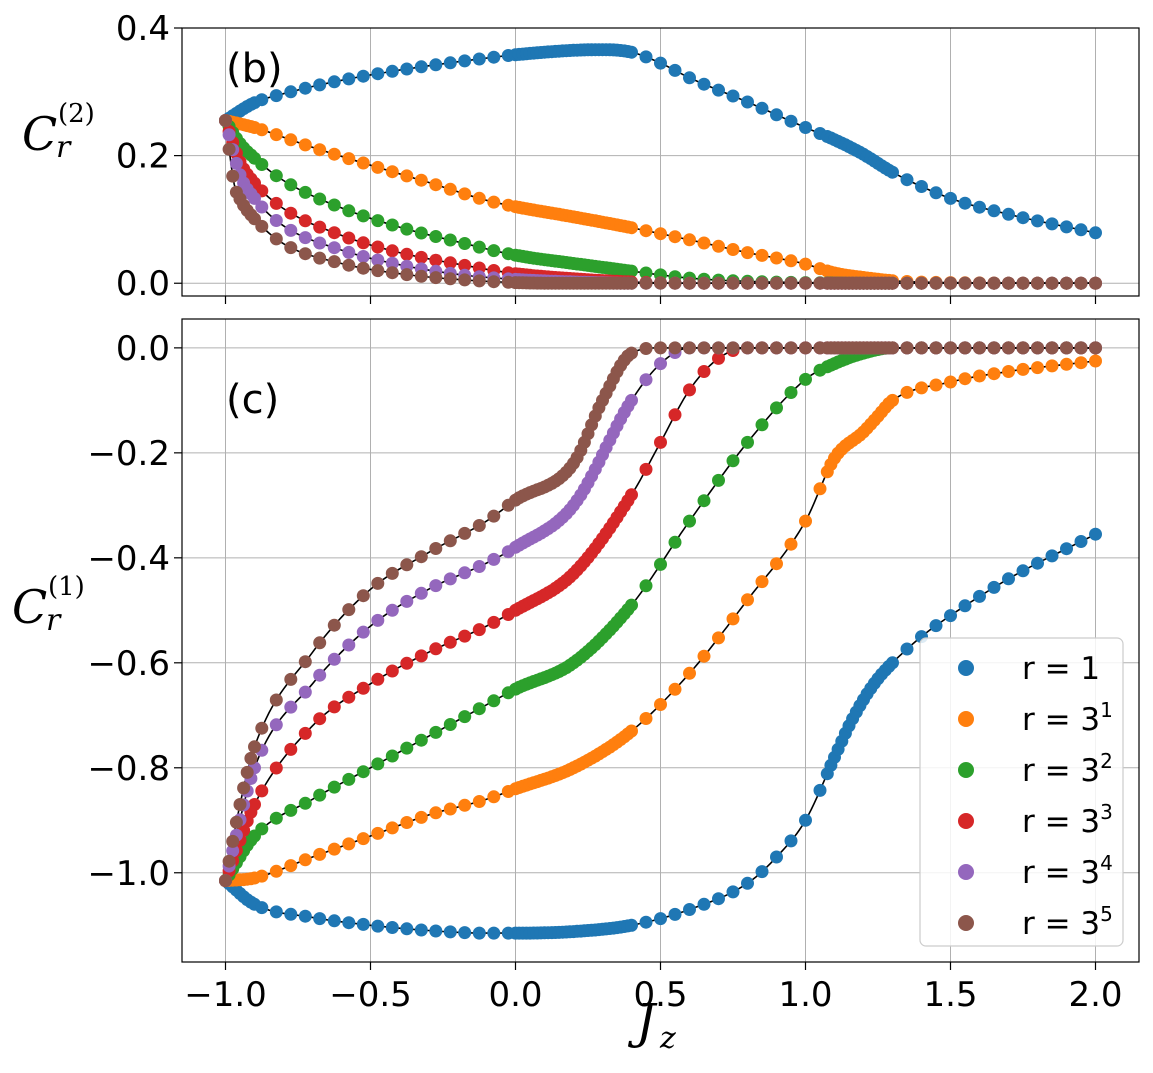 This screenshot has height=1073, width=1153. Describe the element at coordinates (370, 995) in the screenshot. I see `x-tick-label: −0.5` at that location.